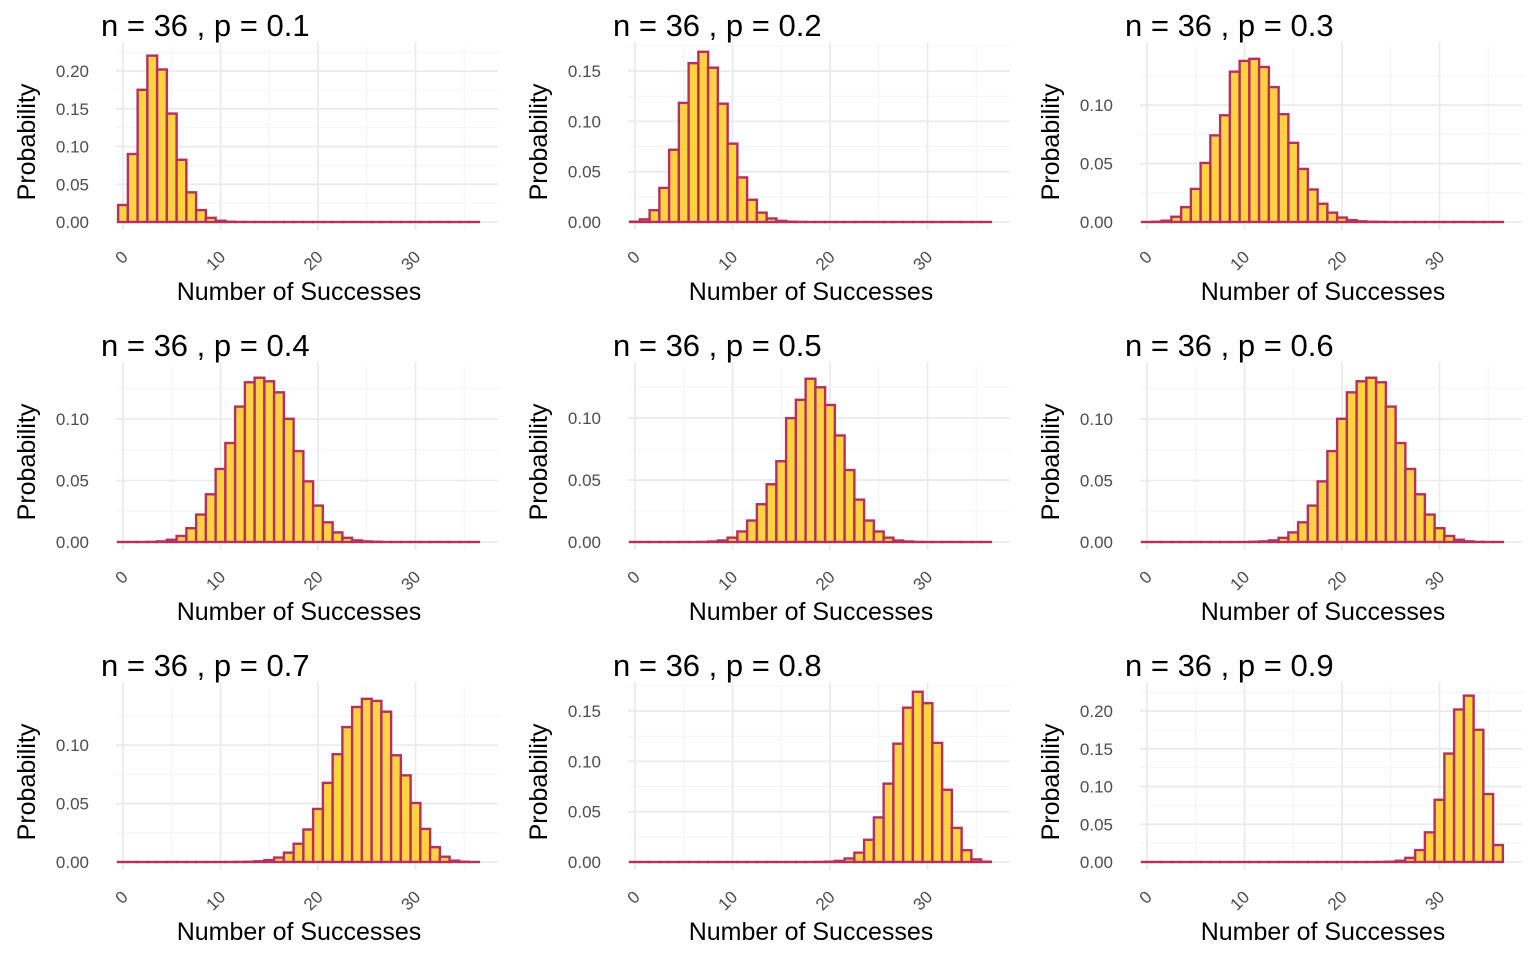  I want to click on panel-title: n = 36 , p = 0.7, so click(205, 665).